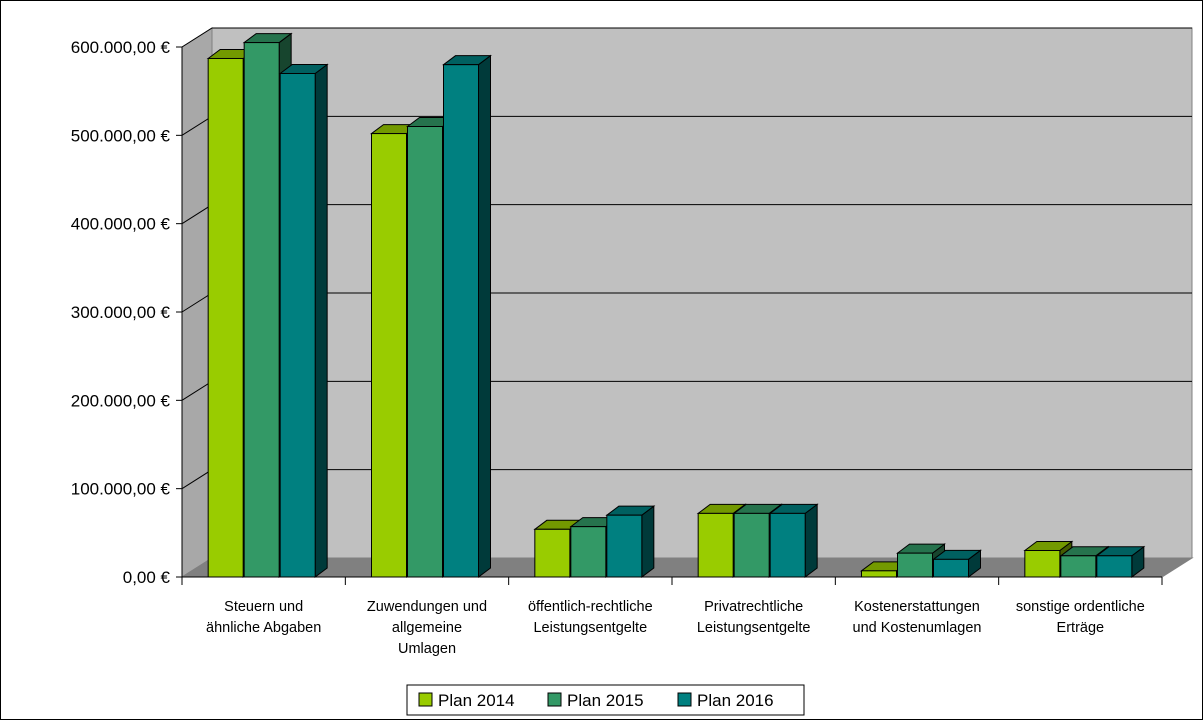 Image resolution: width=1203 pixels, height=720 pixels. I want to click on x-tick-label-line: und Kostenumlagen, so click(917, 628).